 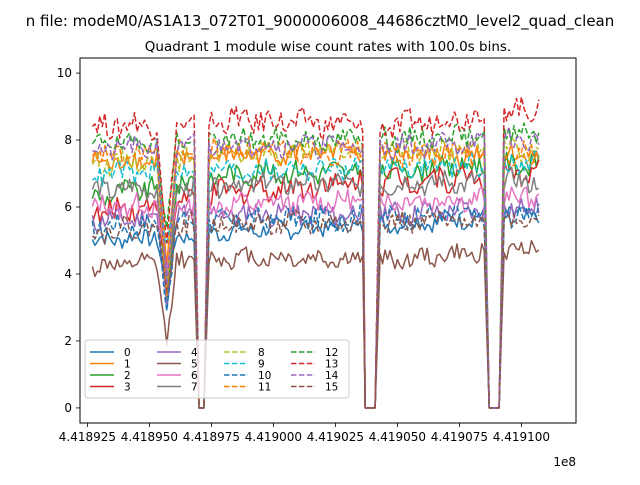 What do you see at coordinates (331, 353) in the screenshot?
I see `legend-label: 12` at bounding box center [331, 353].